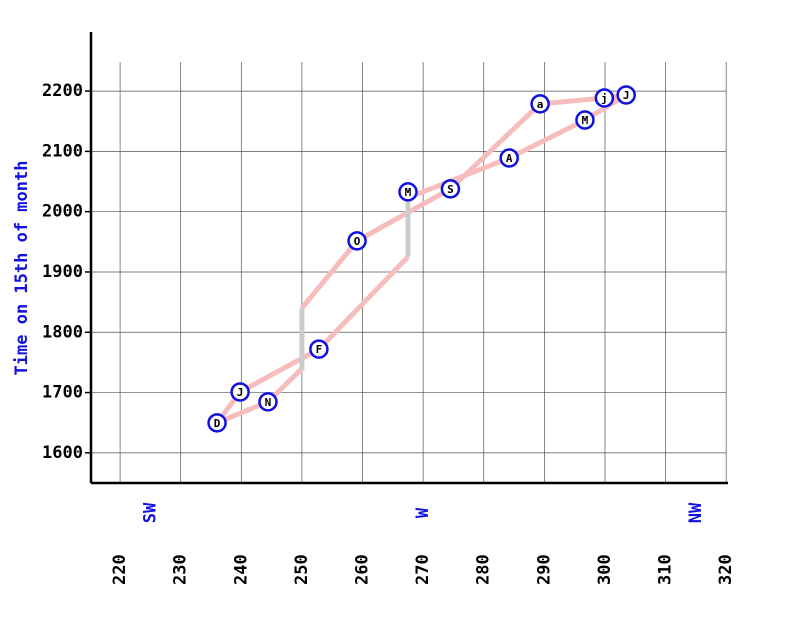 This screenshot has height=624, width=787. I want to click on point-label: N, so click(268, 402).